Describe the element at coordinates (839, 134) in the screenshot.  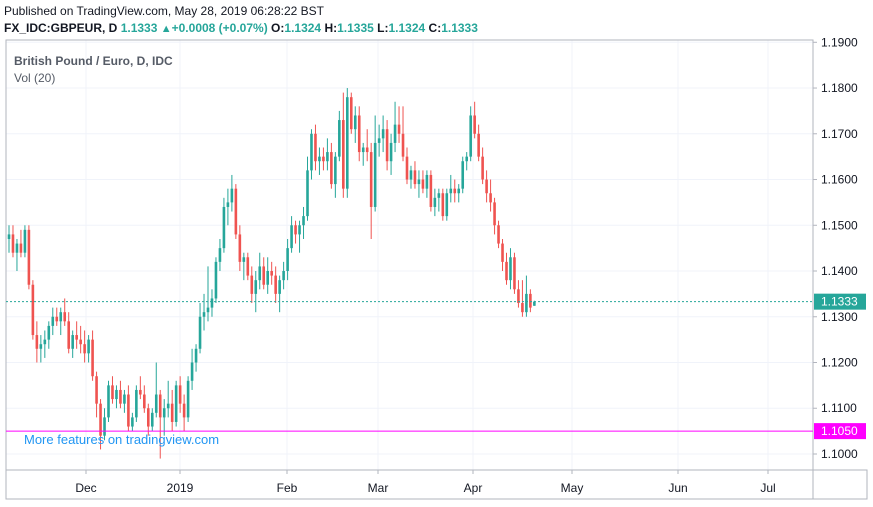
I see `price-tick-label: 1.1700` at that location.